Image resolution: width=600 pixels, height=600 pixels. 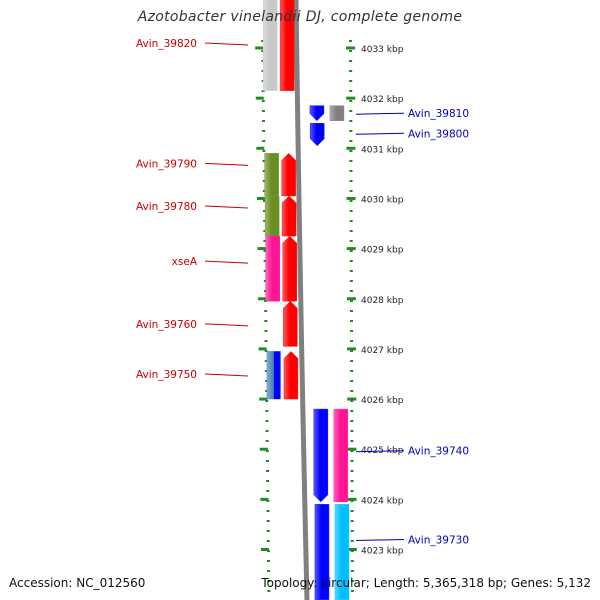 What do you see at coordinates (276, 375) in the screenshot?
I see `reverse-gene-Avin_39750-inner` at bounding box center [276, 375].